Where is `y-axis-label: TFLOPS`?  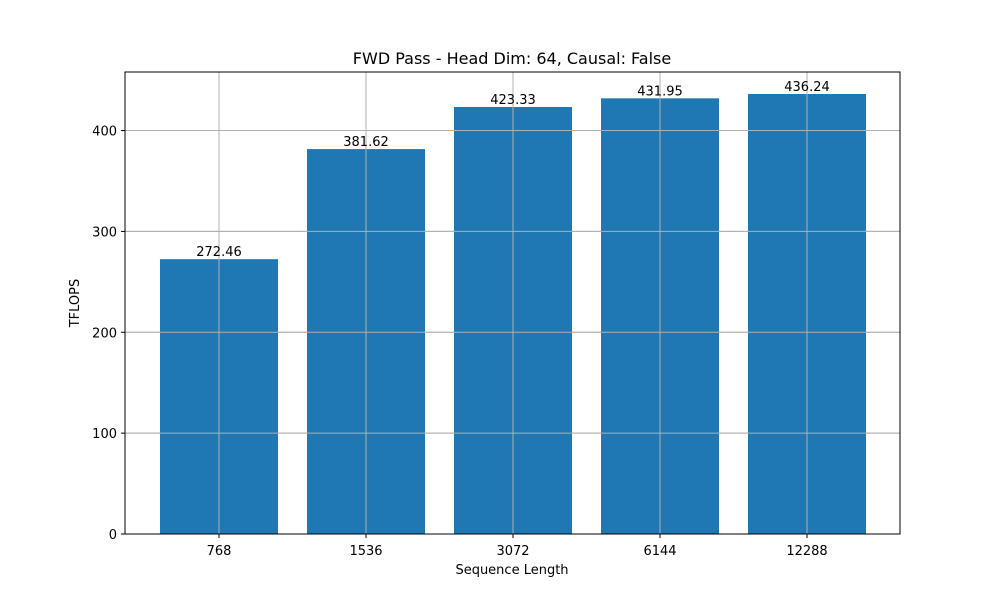
y-axis-label: TFLOPS is located at coordinates (75, 304).